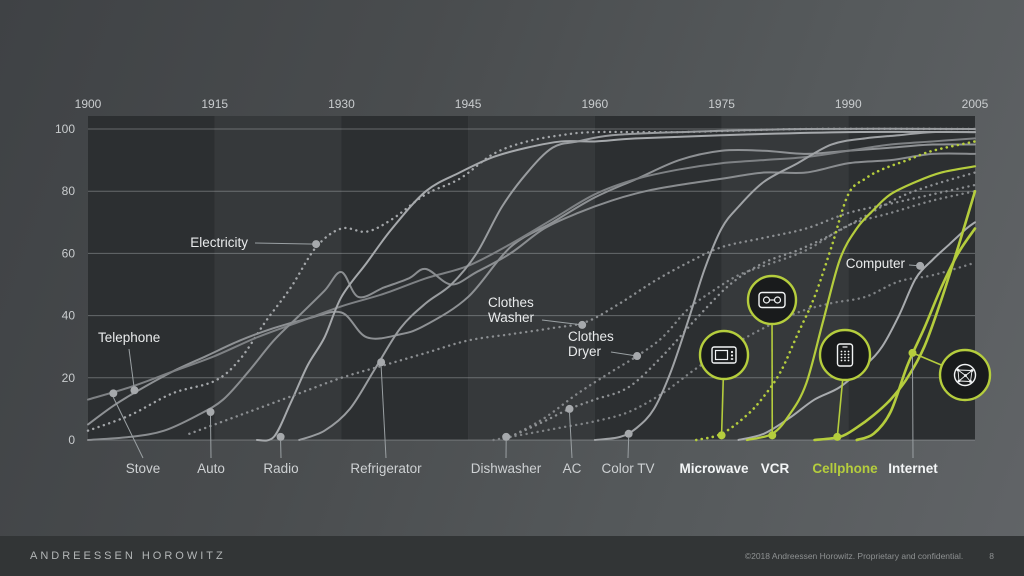  Describe the element at coordinates (386, 468) in the screenshot. I see `bottom-label: Refrigerator` at that location.